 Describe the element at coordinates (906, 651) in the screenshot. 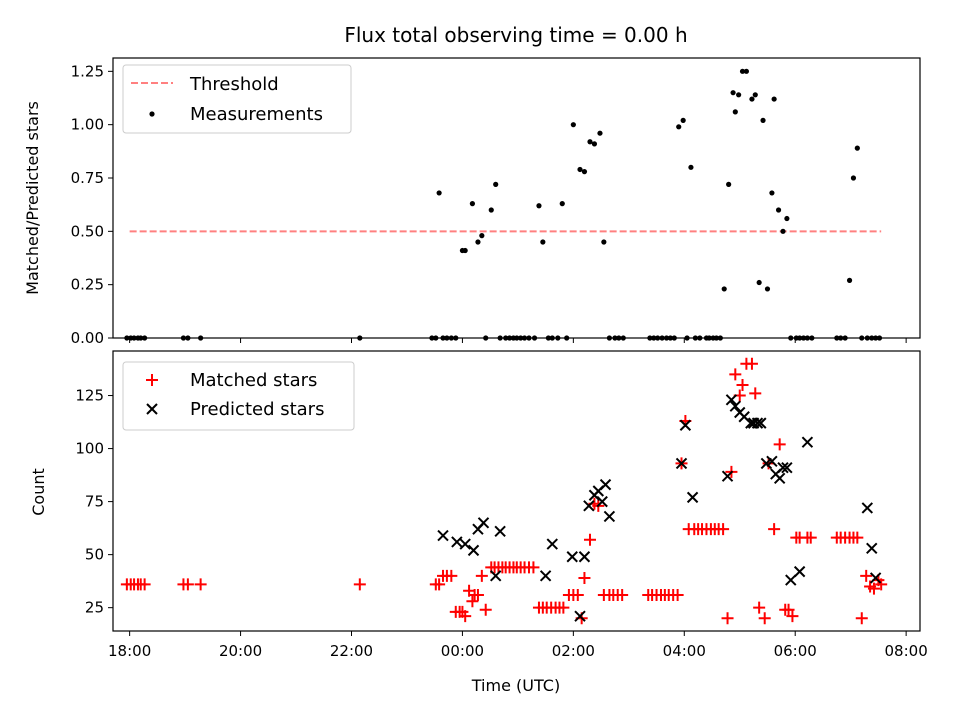

I see `bottom-x-tick-label: 08:00` at that location.